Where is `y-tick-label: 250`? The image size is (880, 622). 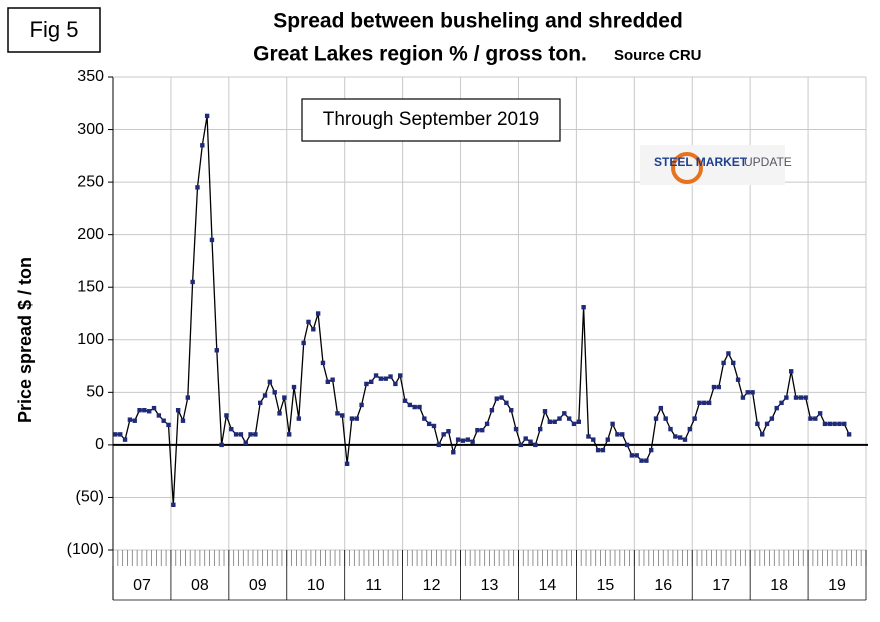 y-tick-label: 250 is located at coordinates (90, 181).